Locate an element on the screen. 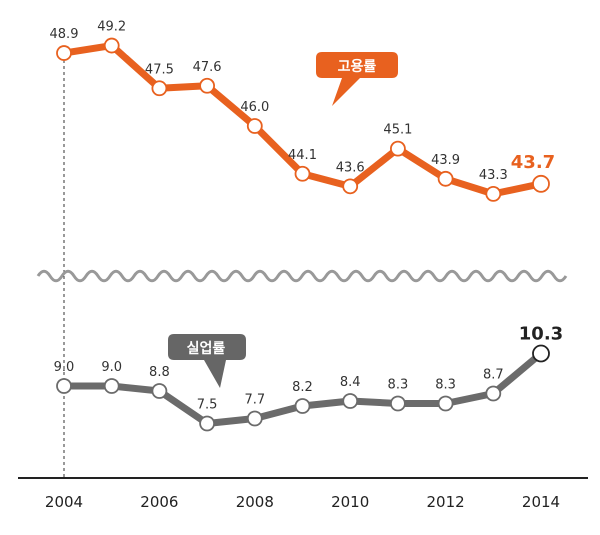 The height and width of the screenshot is (535, 600). x-tick-label: 2010 is located at coordinates (350, 502).